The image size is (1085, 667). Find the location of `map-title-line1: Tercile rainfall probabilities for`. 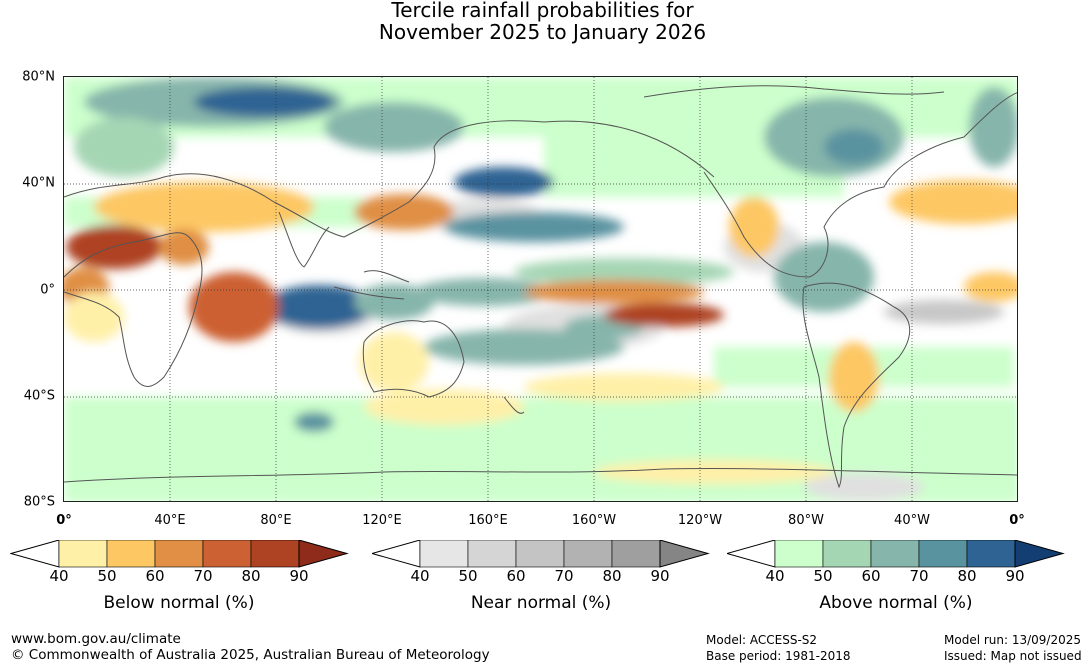

map-title-line1: Tercile rainfall probabilities for is located at coordinates (542, 11).